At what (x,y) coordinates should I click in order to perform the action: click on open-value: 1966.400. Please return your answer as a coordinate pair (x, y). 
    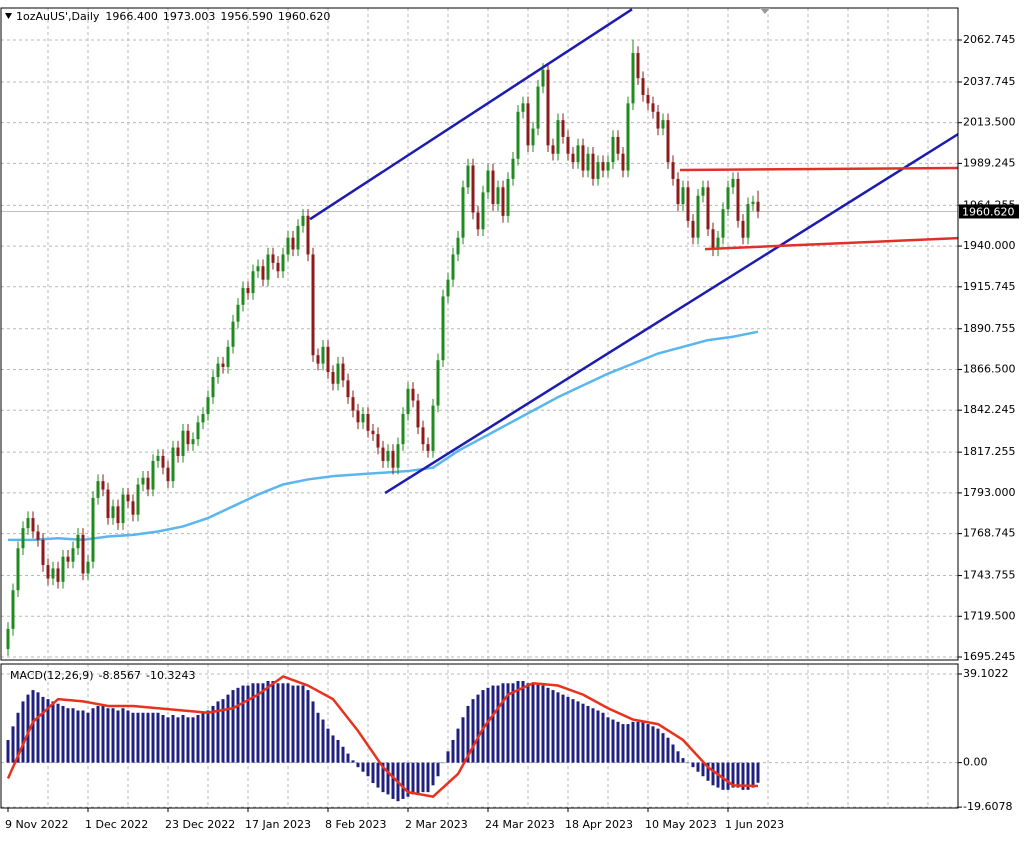
    Looking at the image, I should click on (131, 16).